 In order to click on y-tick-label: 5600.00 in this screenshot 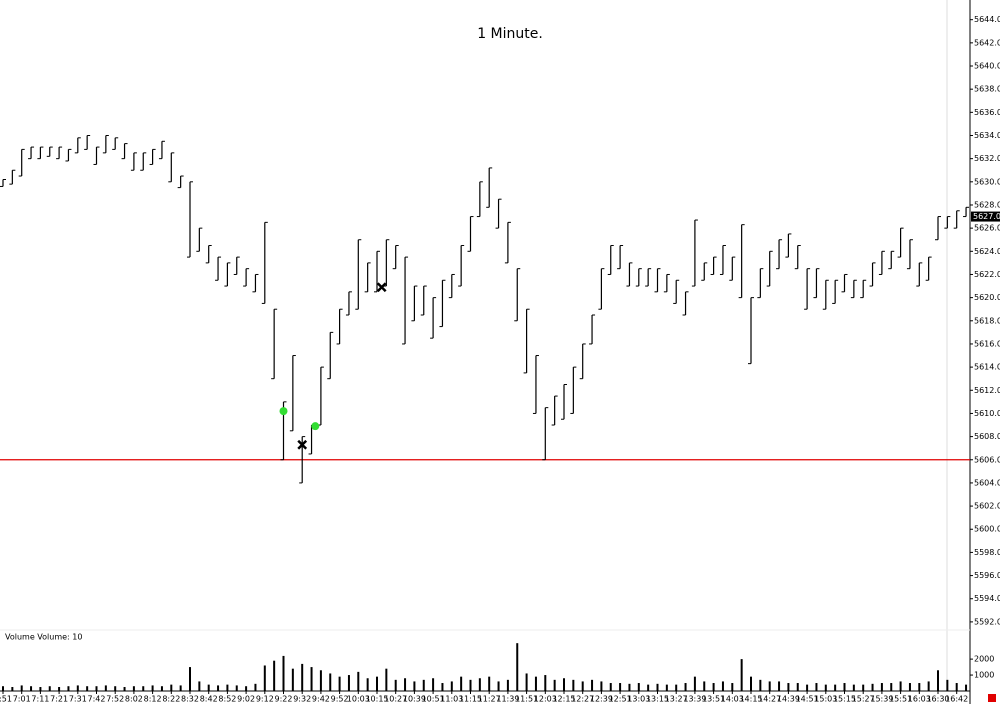, I will do `click(987, 529)`.